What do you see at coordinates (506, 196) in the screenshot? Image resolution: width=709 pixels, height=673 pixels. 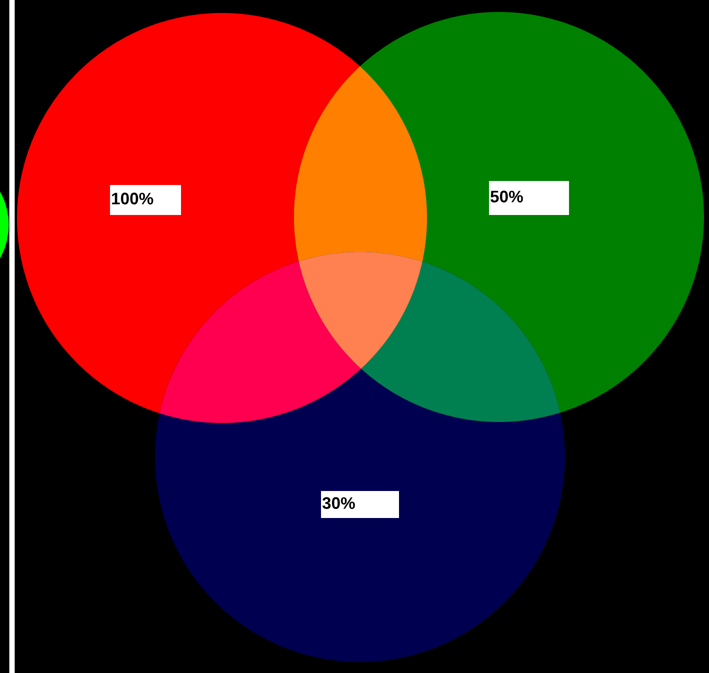 I see `data-label: 50%` at bounding box center [506, 196].